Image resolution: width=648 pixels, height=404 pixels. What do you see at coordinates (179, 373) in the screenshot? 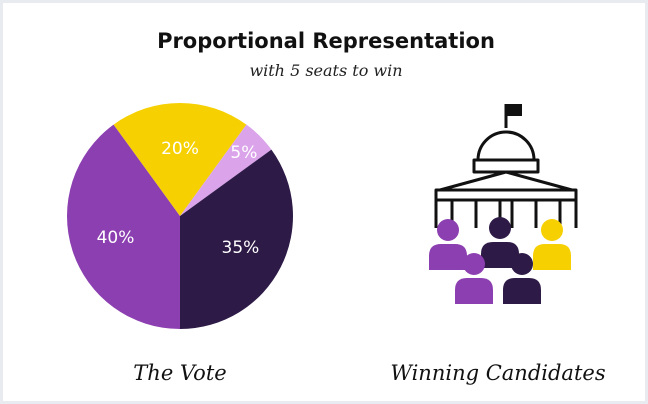
I see `pie-caption: The Vote` at bounding box center [179, 373].